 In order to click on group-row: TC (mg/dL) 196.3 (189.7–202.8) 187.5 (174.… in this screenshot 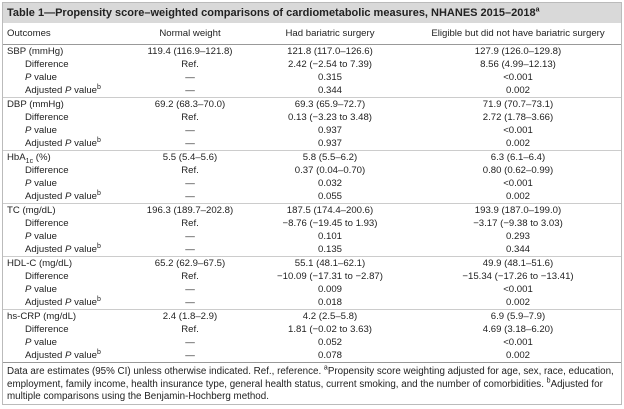, I will do `click(312, 210)`.